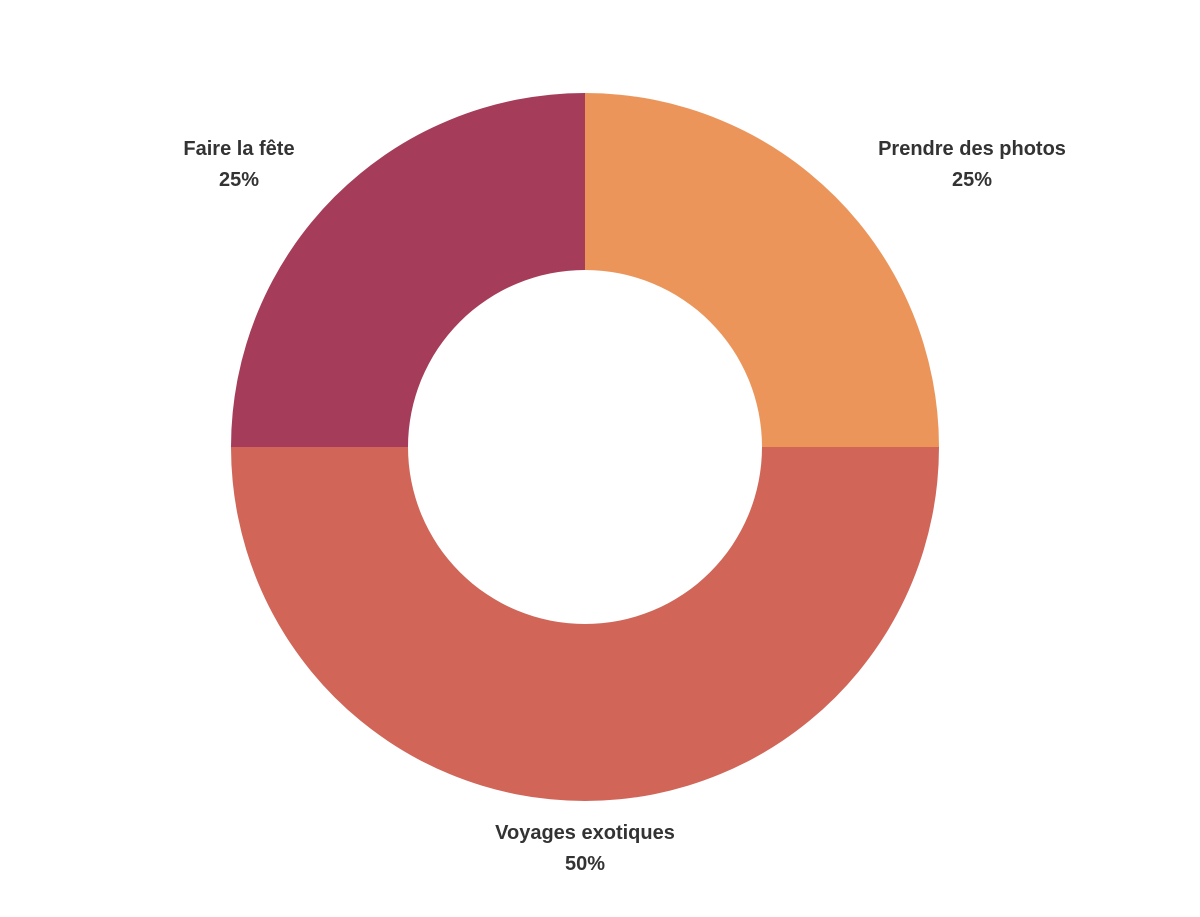 The width and height of the screenshot is (1200, 917). I want to click on slice-label: Prendre des photos, so click(972, 149).